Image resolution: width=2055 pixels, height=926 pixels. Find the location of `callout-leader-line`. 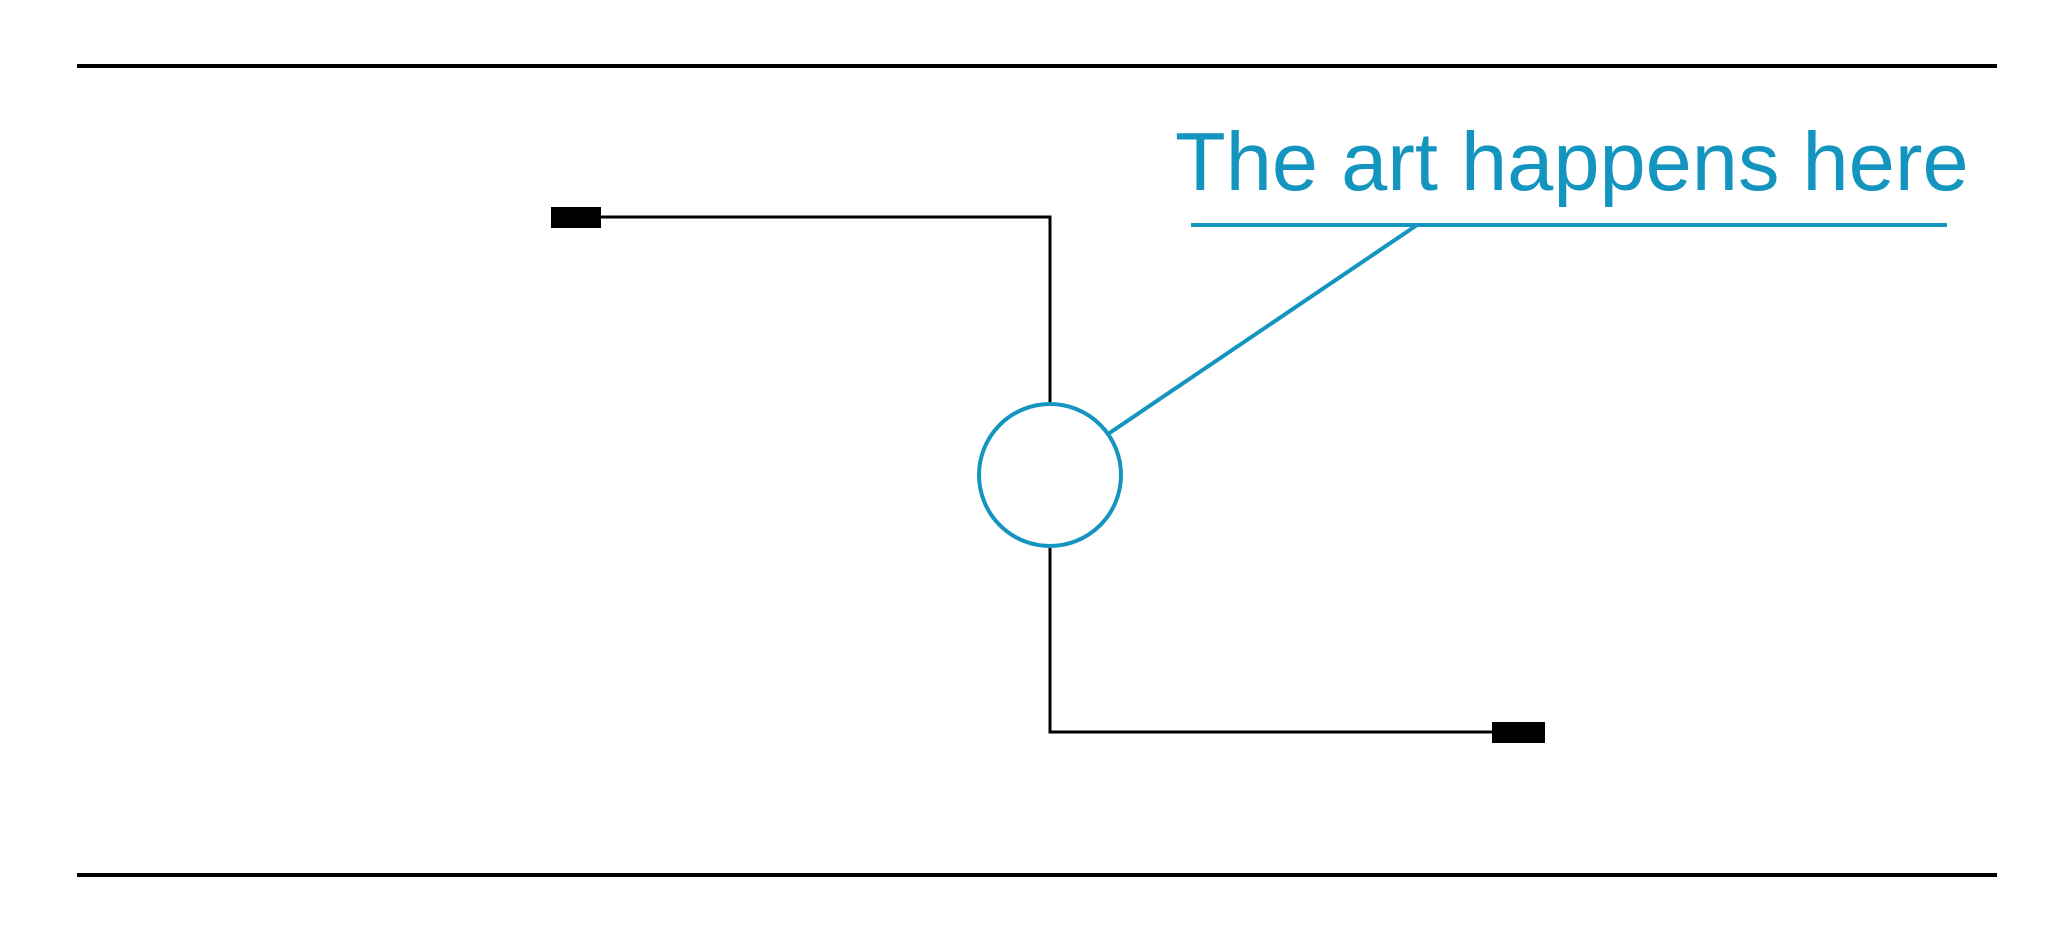

callout-leader-line is located at coordinates (1262, 329).